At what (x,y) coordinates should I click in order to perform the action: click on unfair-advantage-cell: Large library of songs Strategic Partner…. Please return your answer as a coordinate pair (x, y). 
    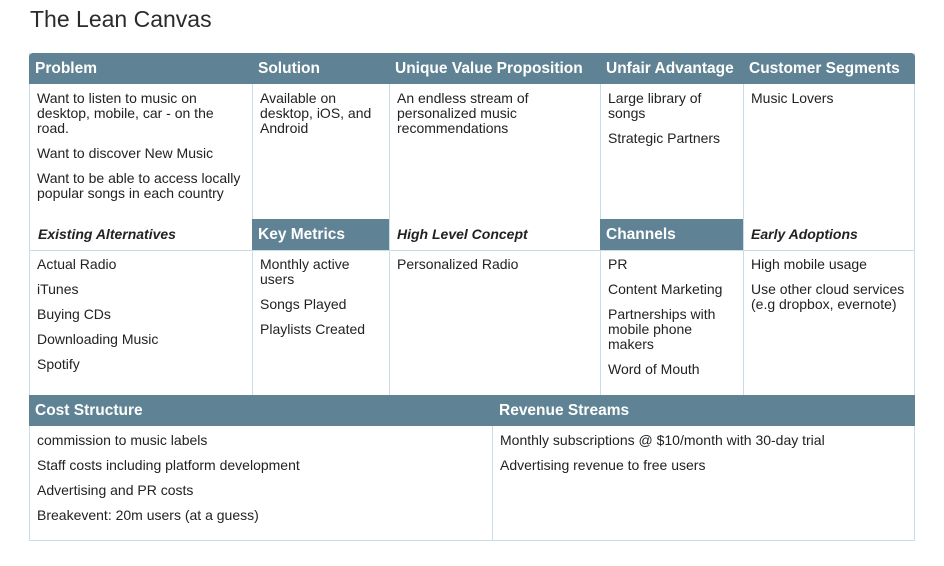
    Looking at the image, I should click on (672, 120).